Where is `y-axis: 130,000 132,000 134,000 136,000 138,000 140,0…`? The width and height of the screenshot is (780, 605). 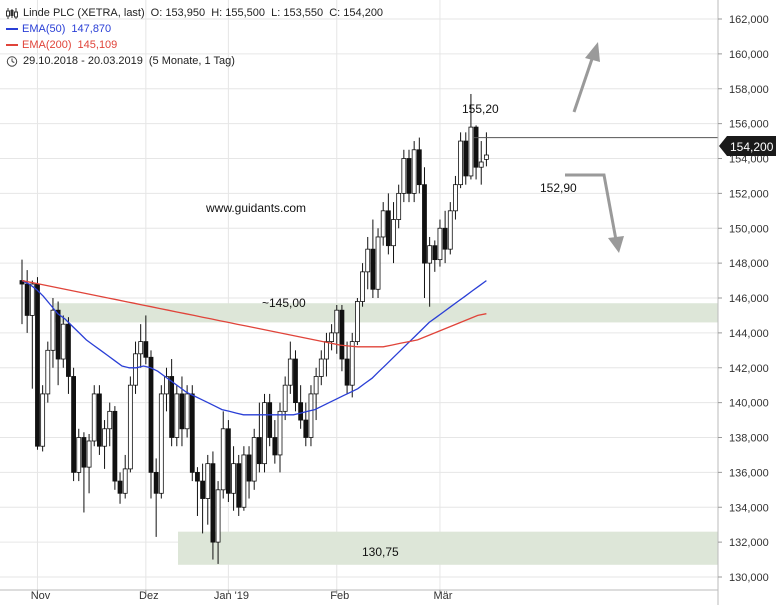
y-axis: 130,000 132,000 134,000 136,000 138,000 140,0… is located at coordinates (743, 302).